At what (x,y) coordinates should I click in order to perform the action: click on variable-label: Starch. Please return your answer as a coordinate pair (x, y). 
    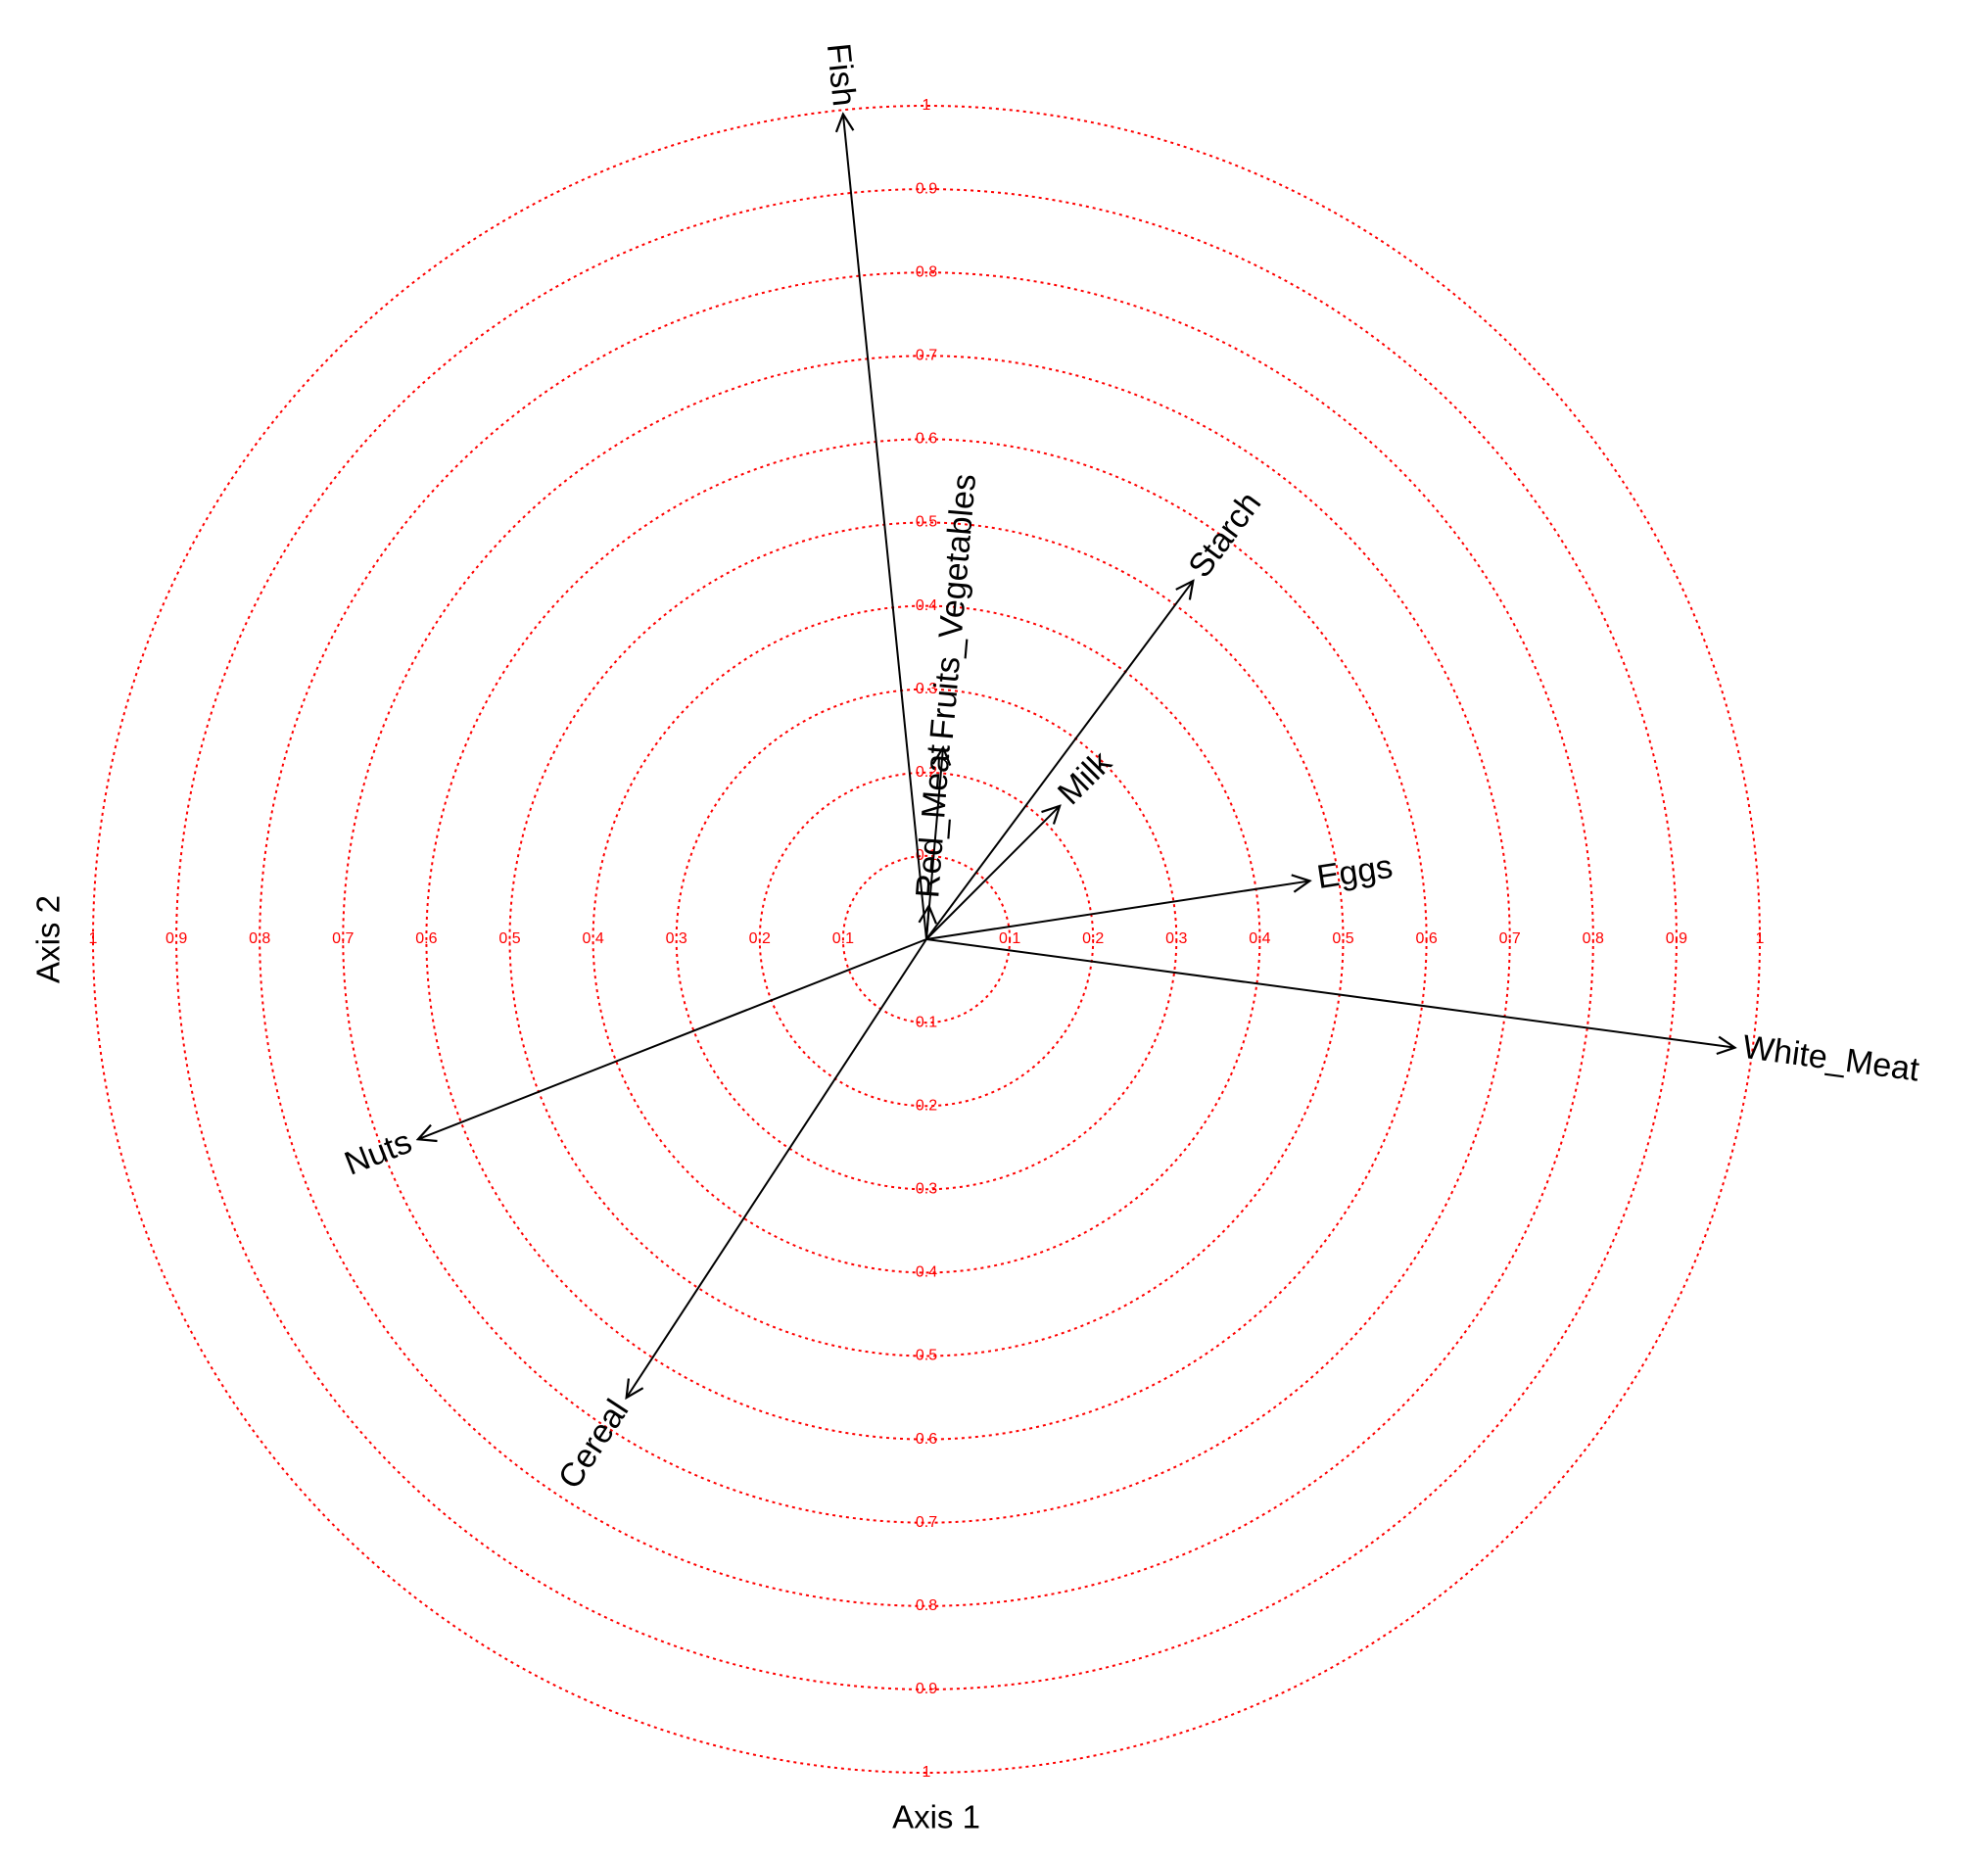
    Looking at the image, I should click on (1224, 535).